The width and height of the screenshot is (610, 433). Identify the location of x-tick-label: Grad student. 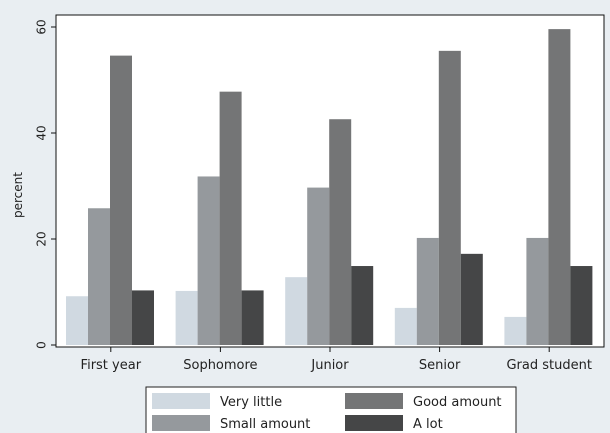
(548, 365).